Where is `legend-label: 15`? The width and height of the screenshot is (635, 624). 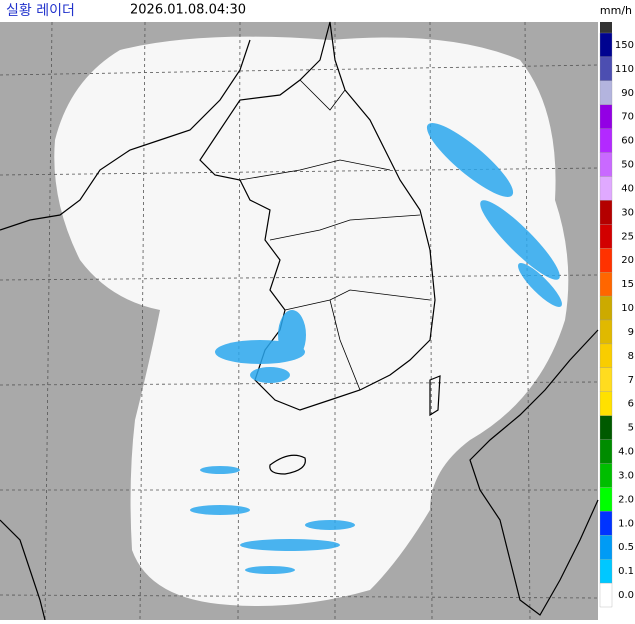
legend-label: 15 is located at coordinates (627, 284).